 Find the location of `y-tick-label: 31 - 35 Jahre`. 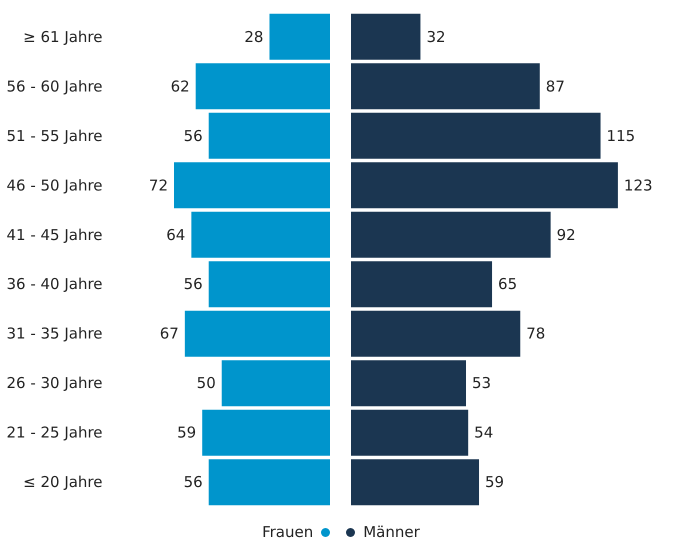

y-tick-label: 31 - 35 Jahre is located at coordinates (54, 333).